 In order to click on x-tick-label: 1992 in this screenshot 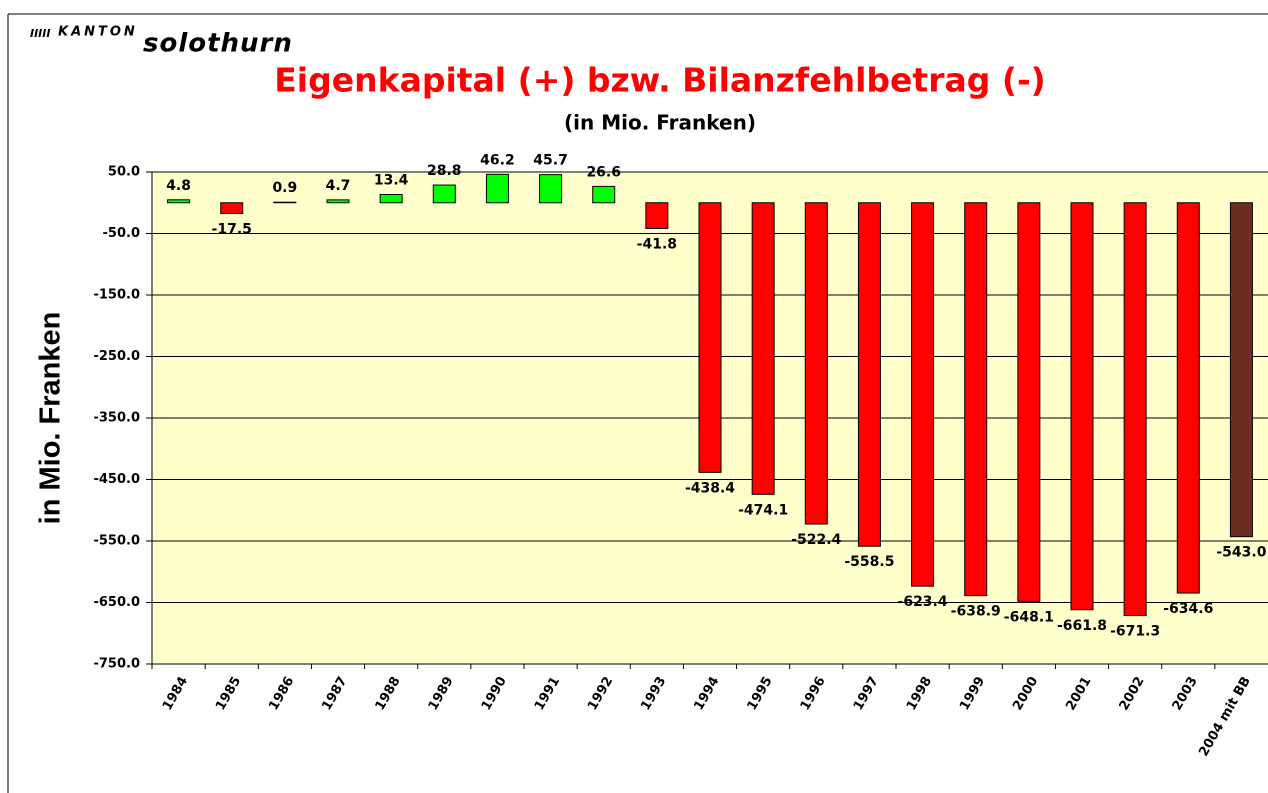, I will do `click(600, 693)`.